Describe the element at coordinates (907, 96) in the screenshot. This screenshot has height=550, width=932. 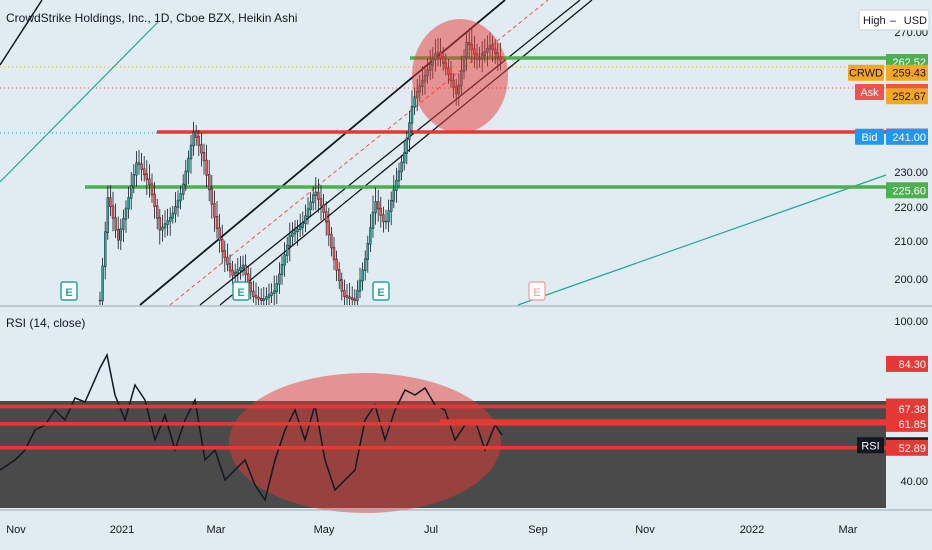
I see `price-badge: 252.67` at that location.